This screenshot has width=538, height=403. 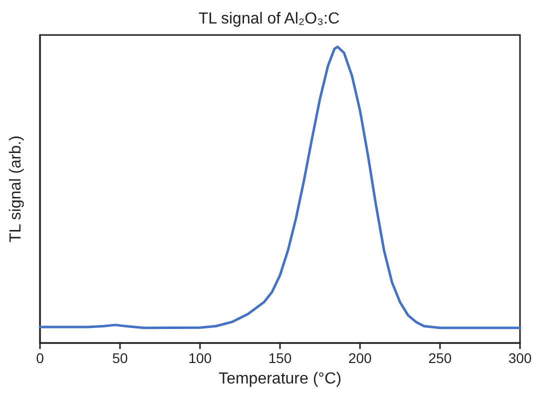 What do you see at coordinates (280, 358) in the screenshot?
I see `x-tick-label: 150` at bounding box center [280, 358].